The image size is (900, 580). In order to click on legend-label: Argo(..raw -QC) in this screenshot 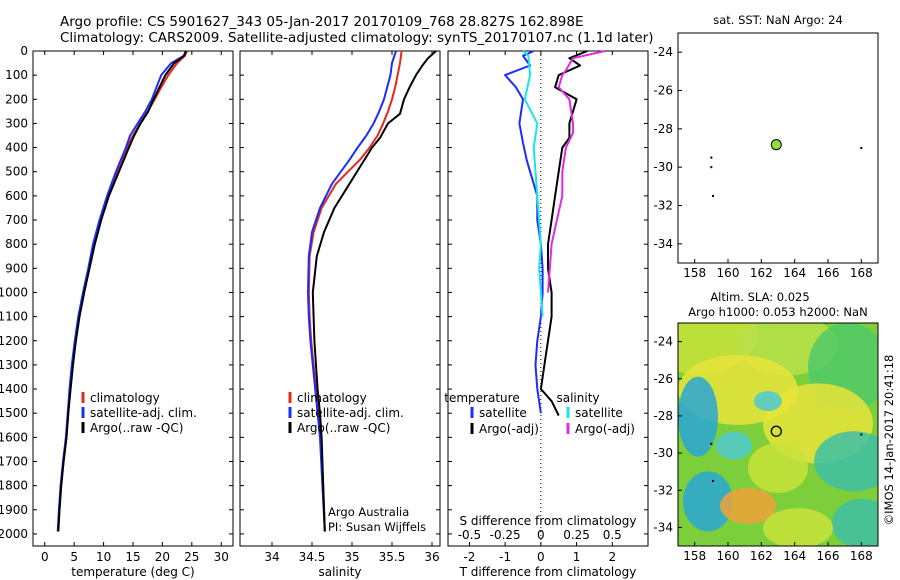, I will do `click(136, 428)`.